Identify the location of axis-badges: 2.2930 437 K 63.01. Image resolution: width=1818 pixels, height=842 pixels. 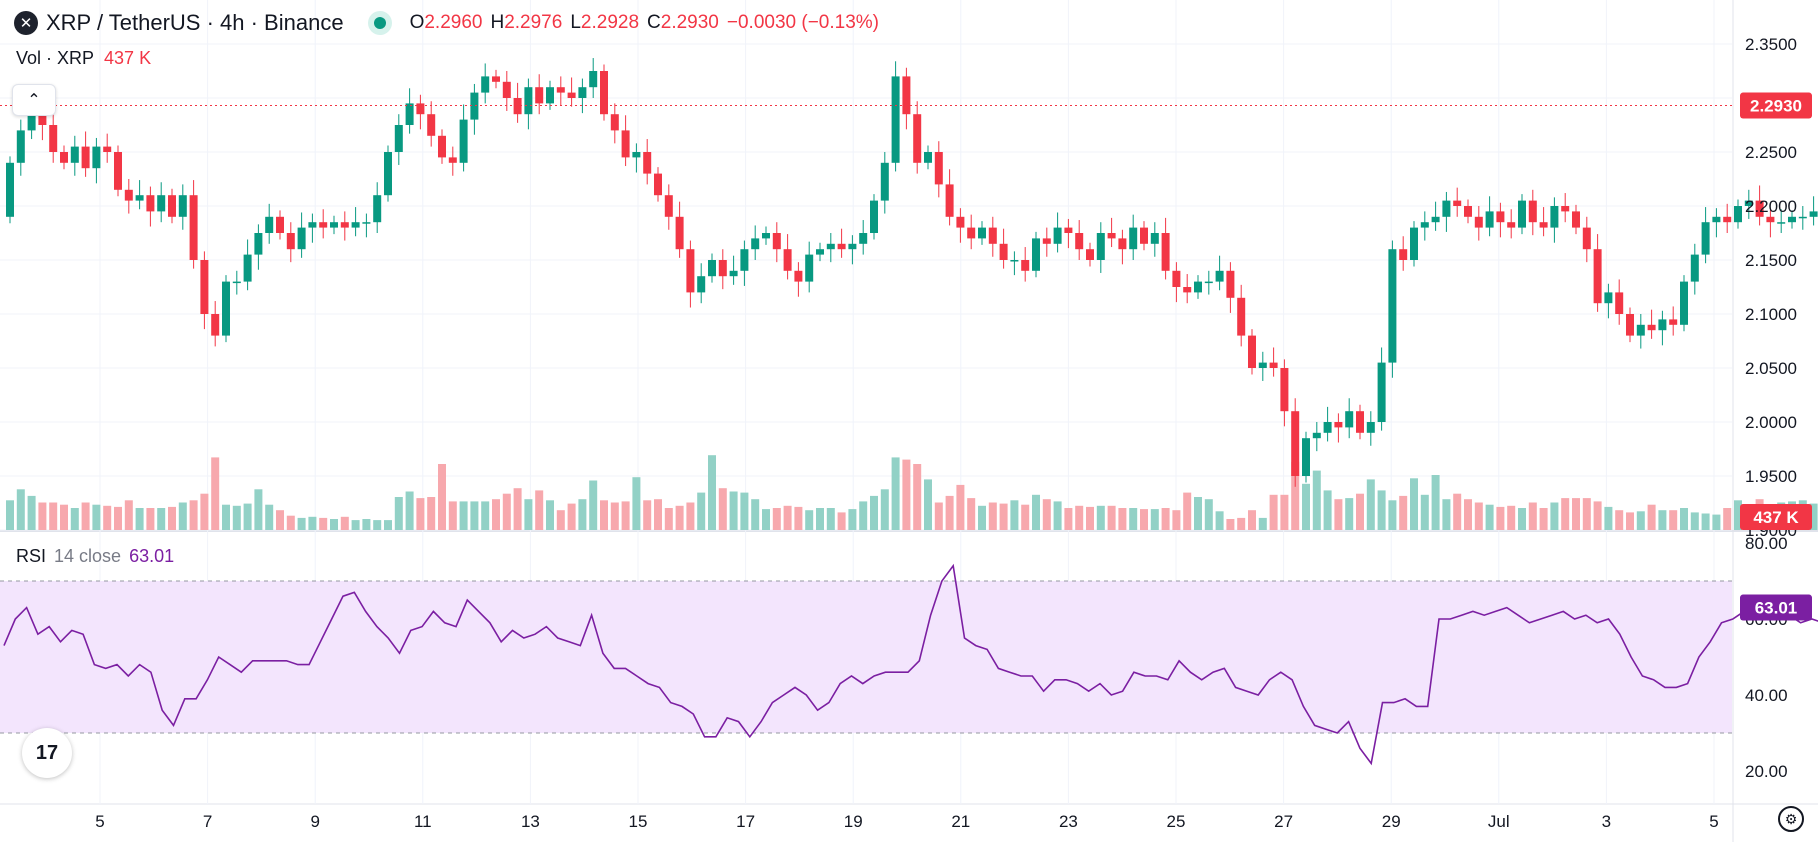
(1776, 356).